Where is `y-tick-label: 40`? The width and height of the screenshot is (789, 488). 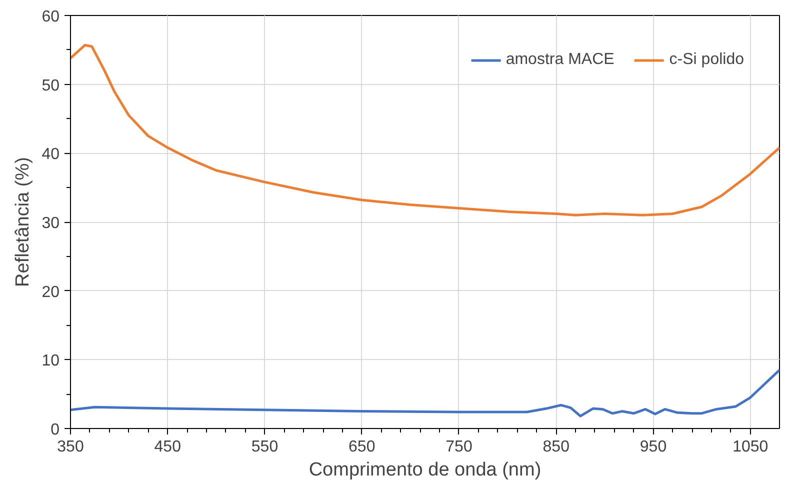
y-tick-label: 40 is located at coordinates (51, 155).